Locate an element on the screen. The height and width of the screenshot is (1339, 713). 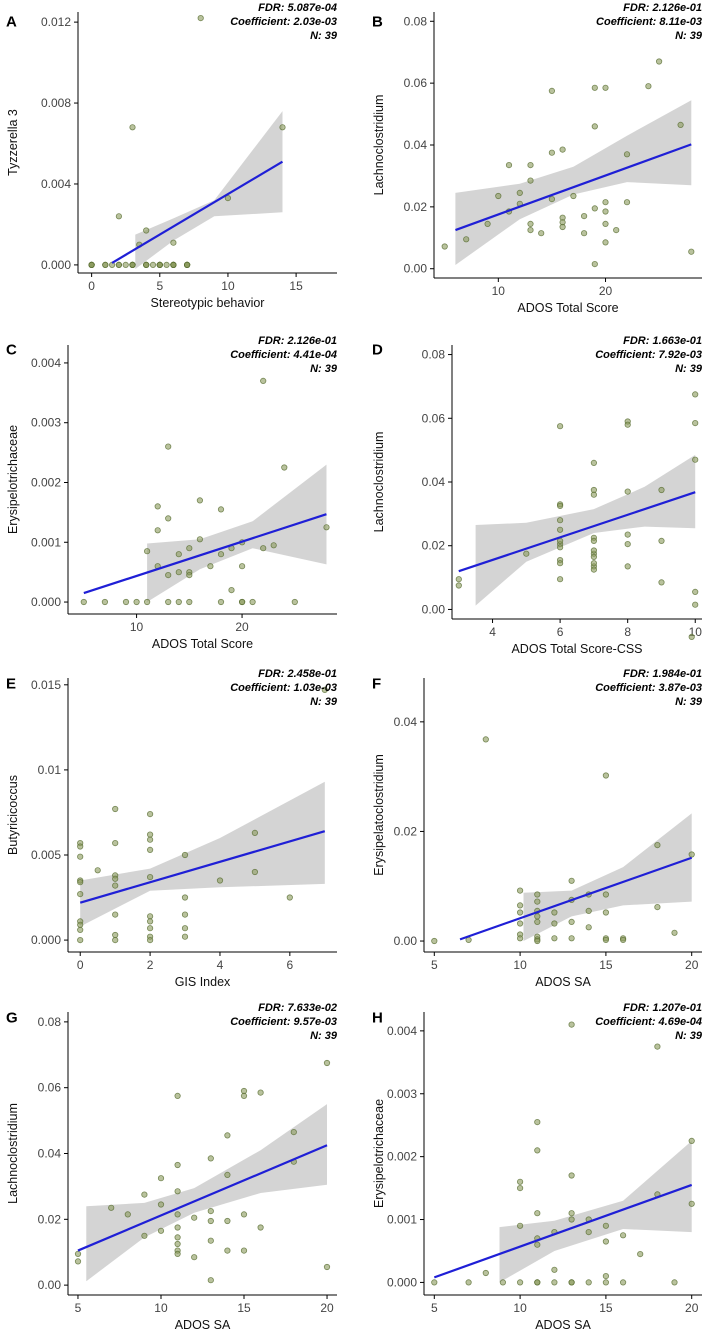
n-text-b: N: 39 is located at coordinates (689, 36).